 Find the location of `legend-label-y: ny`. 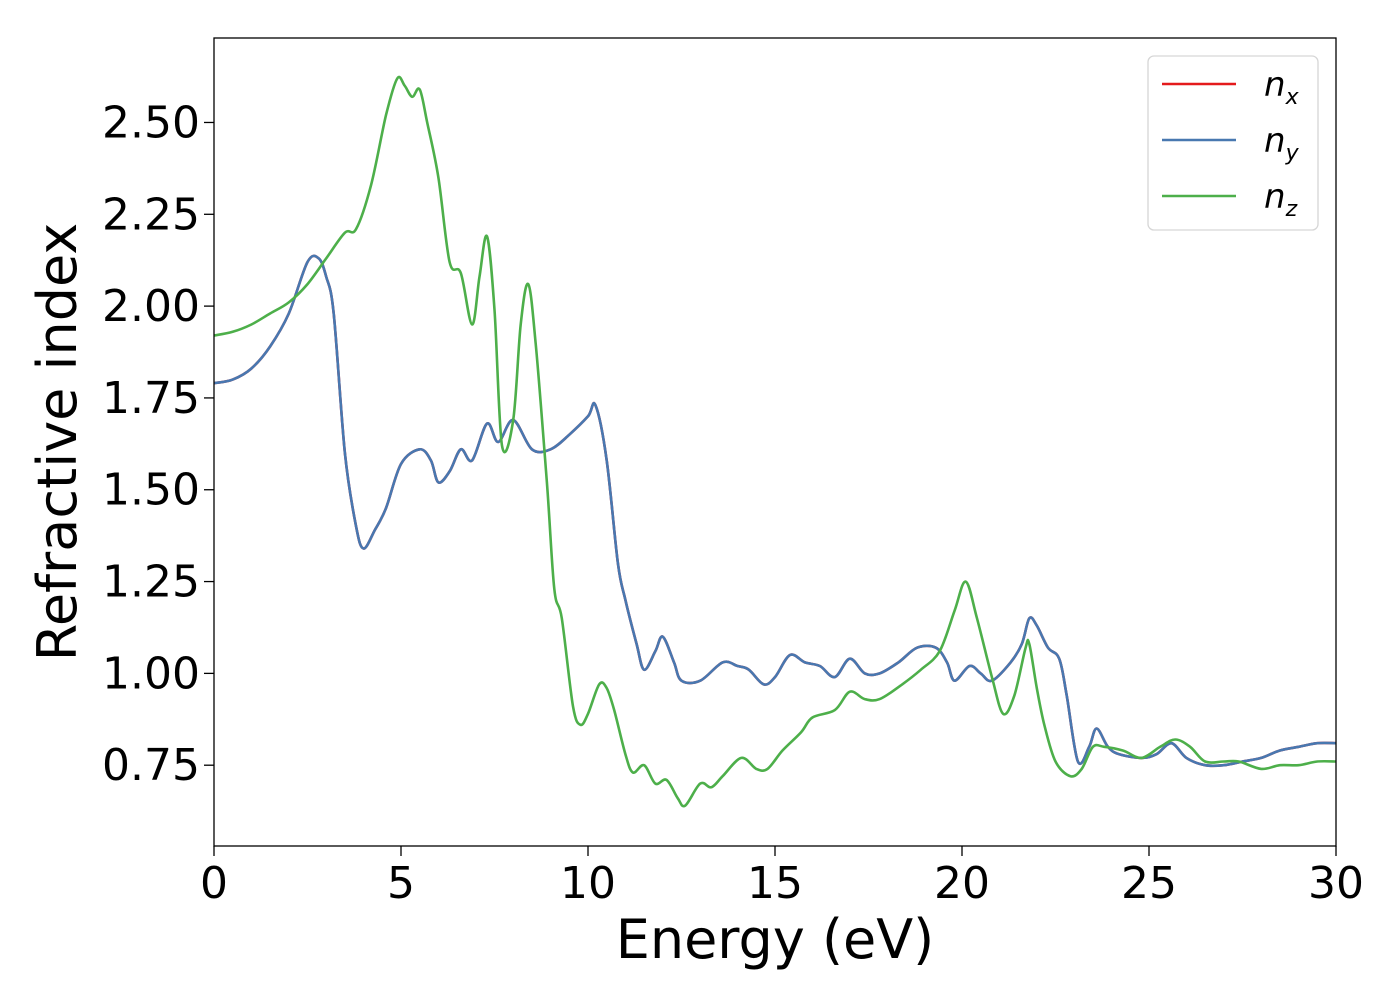

legend-label-y: ny is located at coordinates (1282, 143).